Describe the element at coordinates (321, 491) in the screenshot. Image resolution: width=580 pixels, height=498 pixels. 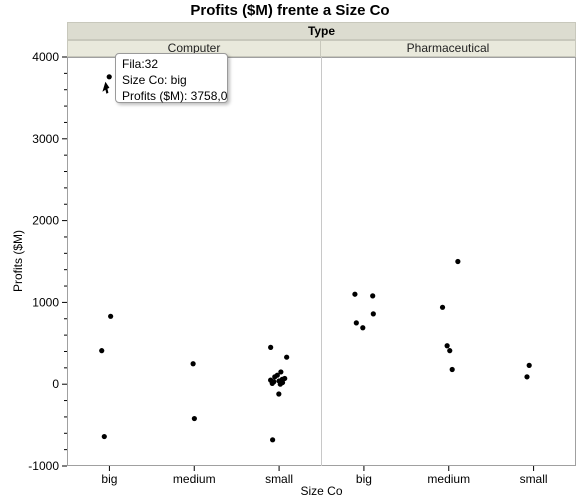
I see `x-axis-label: Size Co` at that location.